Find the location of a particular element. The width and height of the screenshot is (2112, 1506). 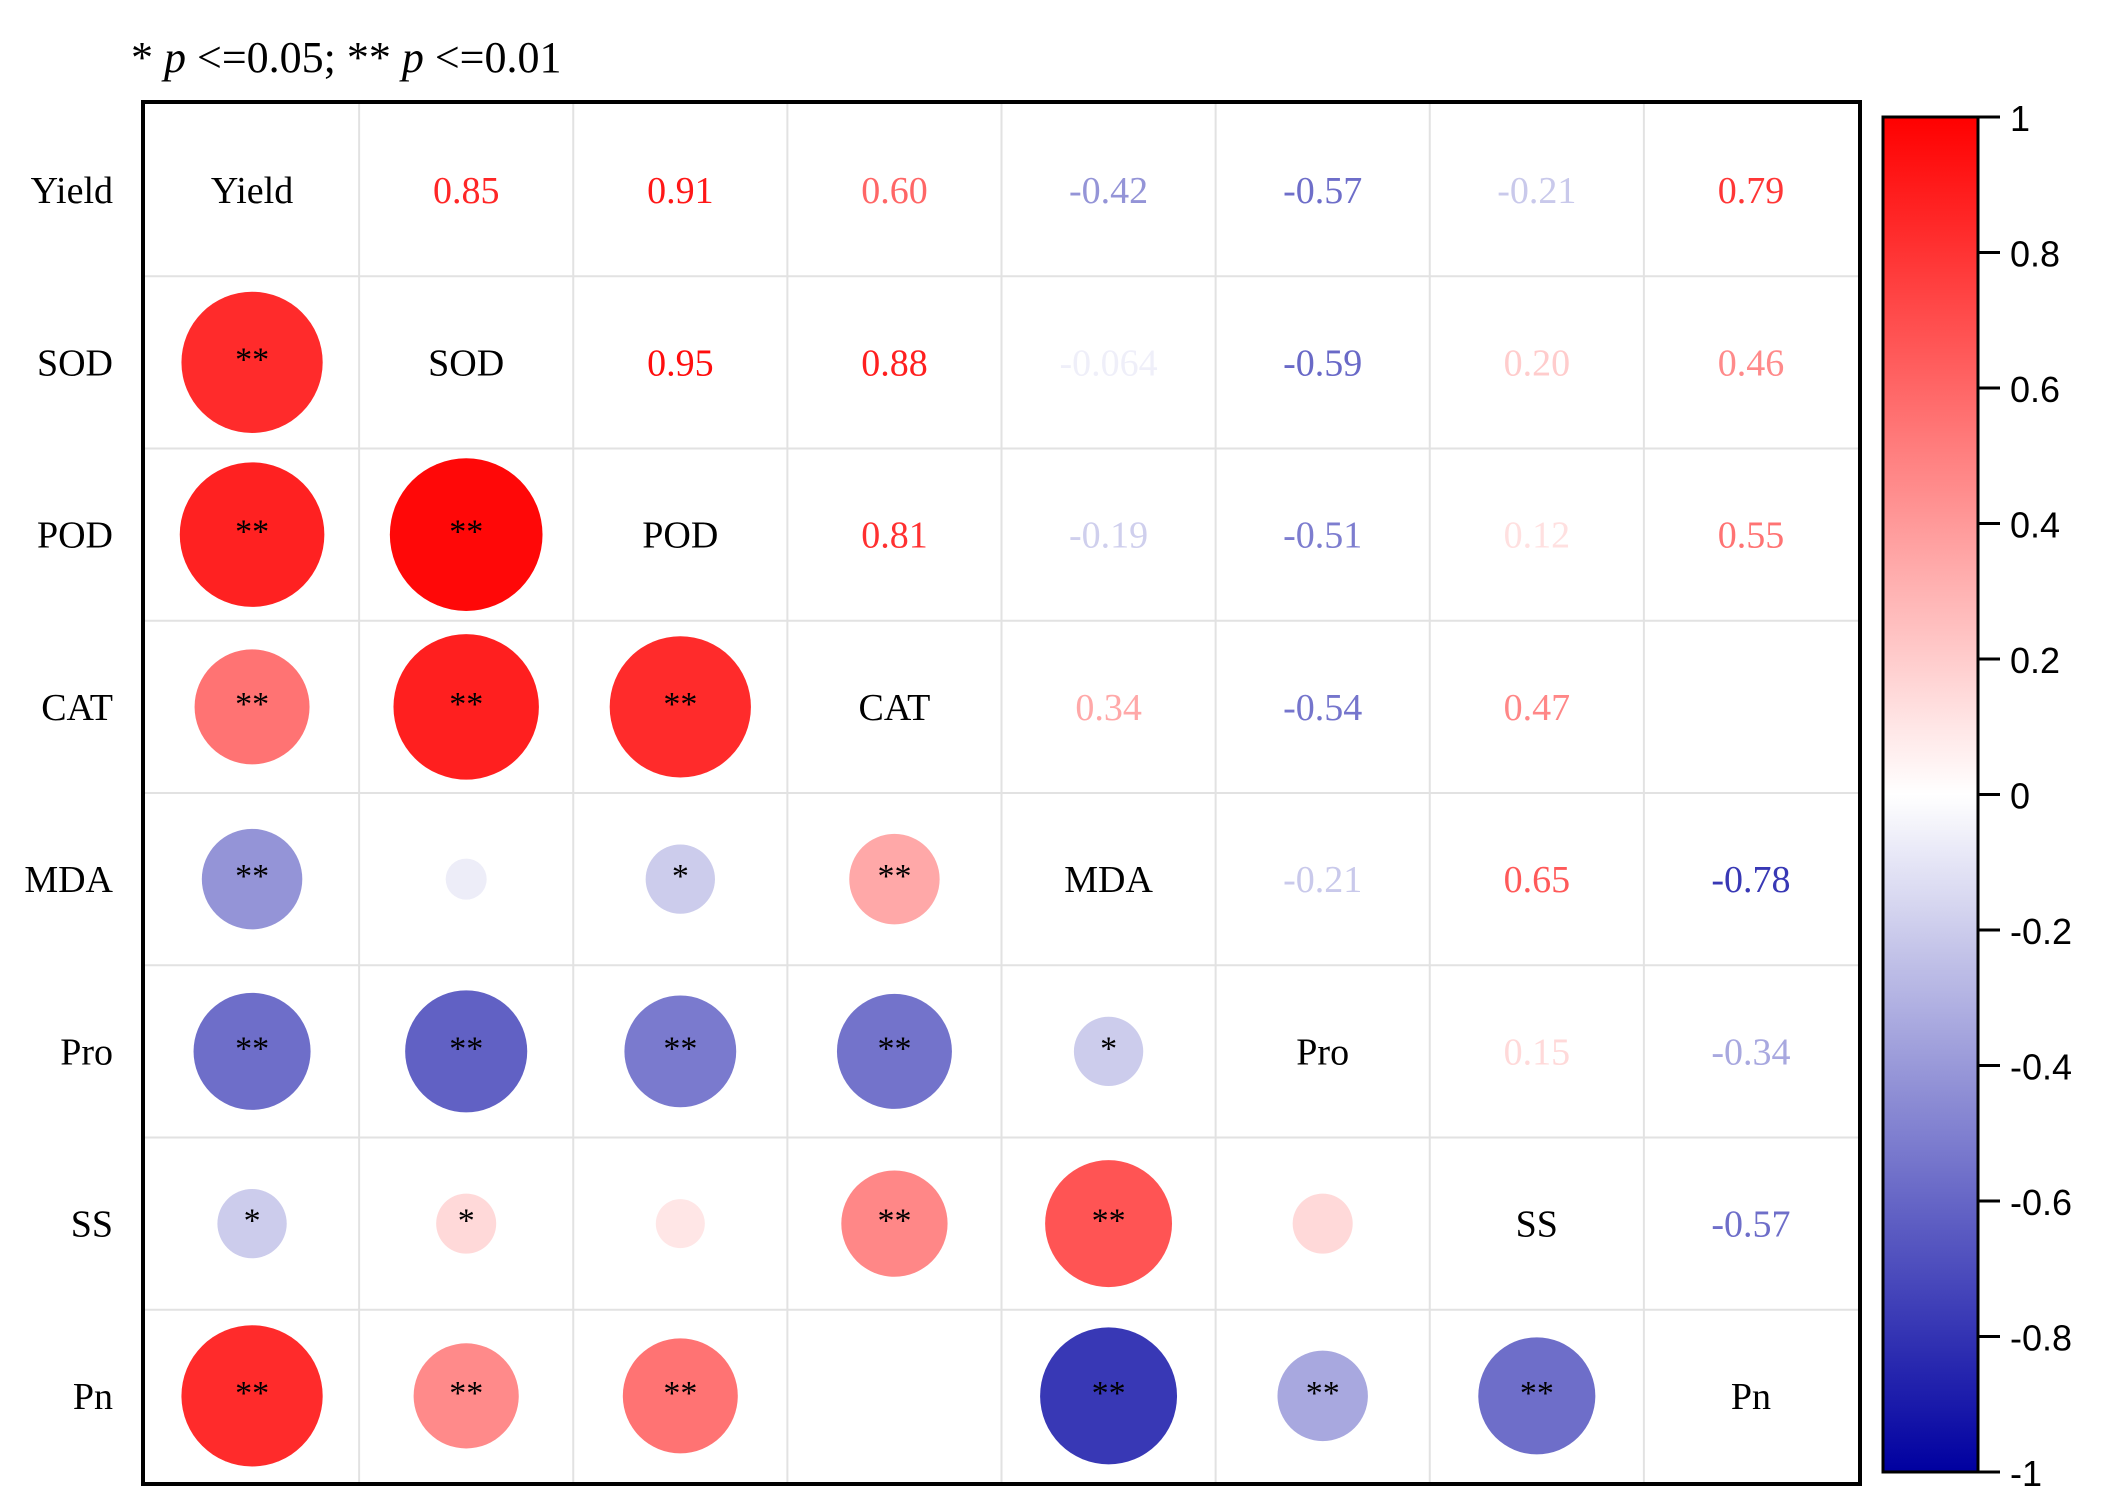

corr-value-sod-mda: -0.064 is located at coordinates (1108, 363).